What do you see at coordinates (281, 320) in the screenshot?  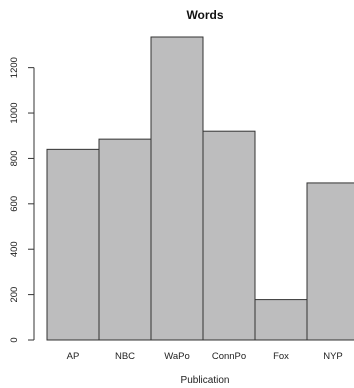 I see `bar-fox` at bounding box center [281, 320].